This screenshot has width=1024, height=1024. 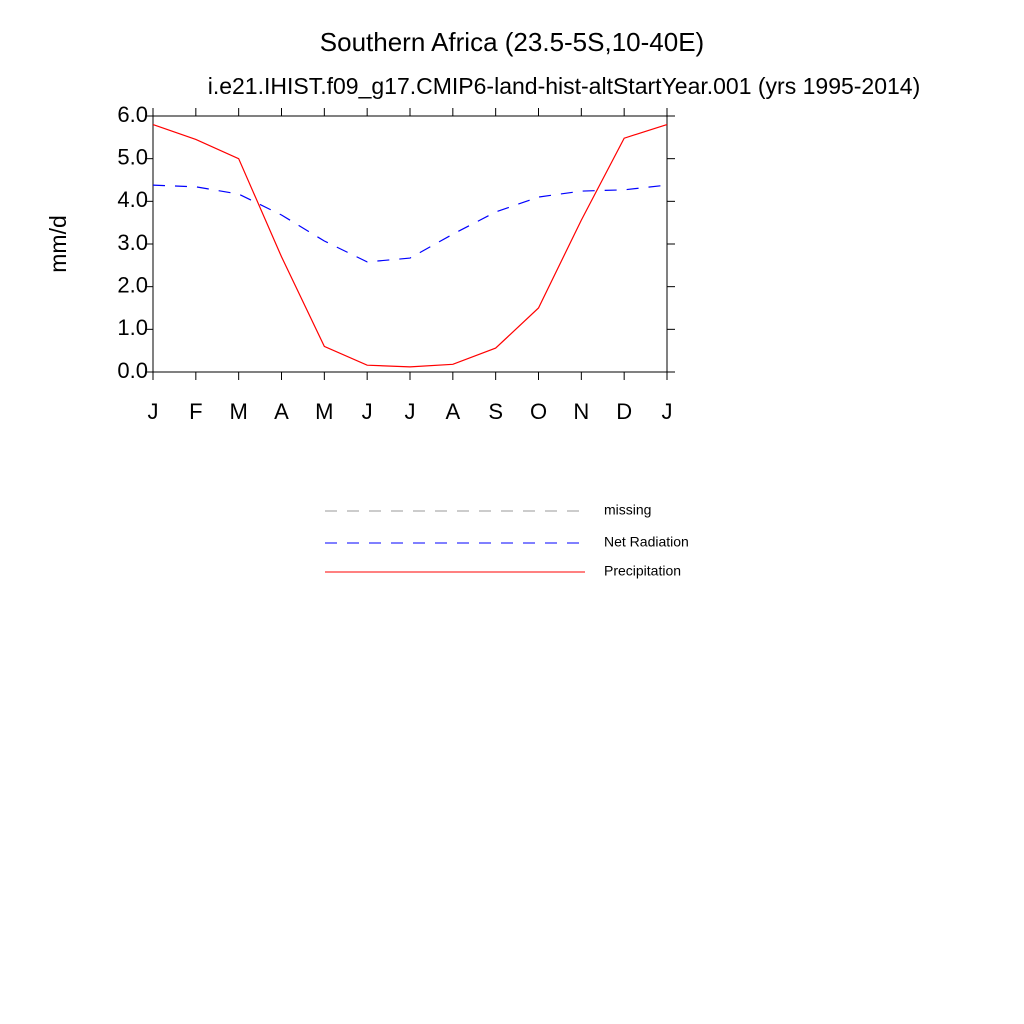 What do you see at coordinates (627, 510) in the screenshot?
I see `legend-label: missing` at bounding box center [627, 510].